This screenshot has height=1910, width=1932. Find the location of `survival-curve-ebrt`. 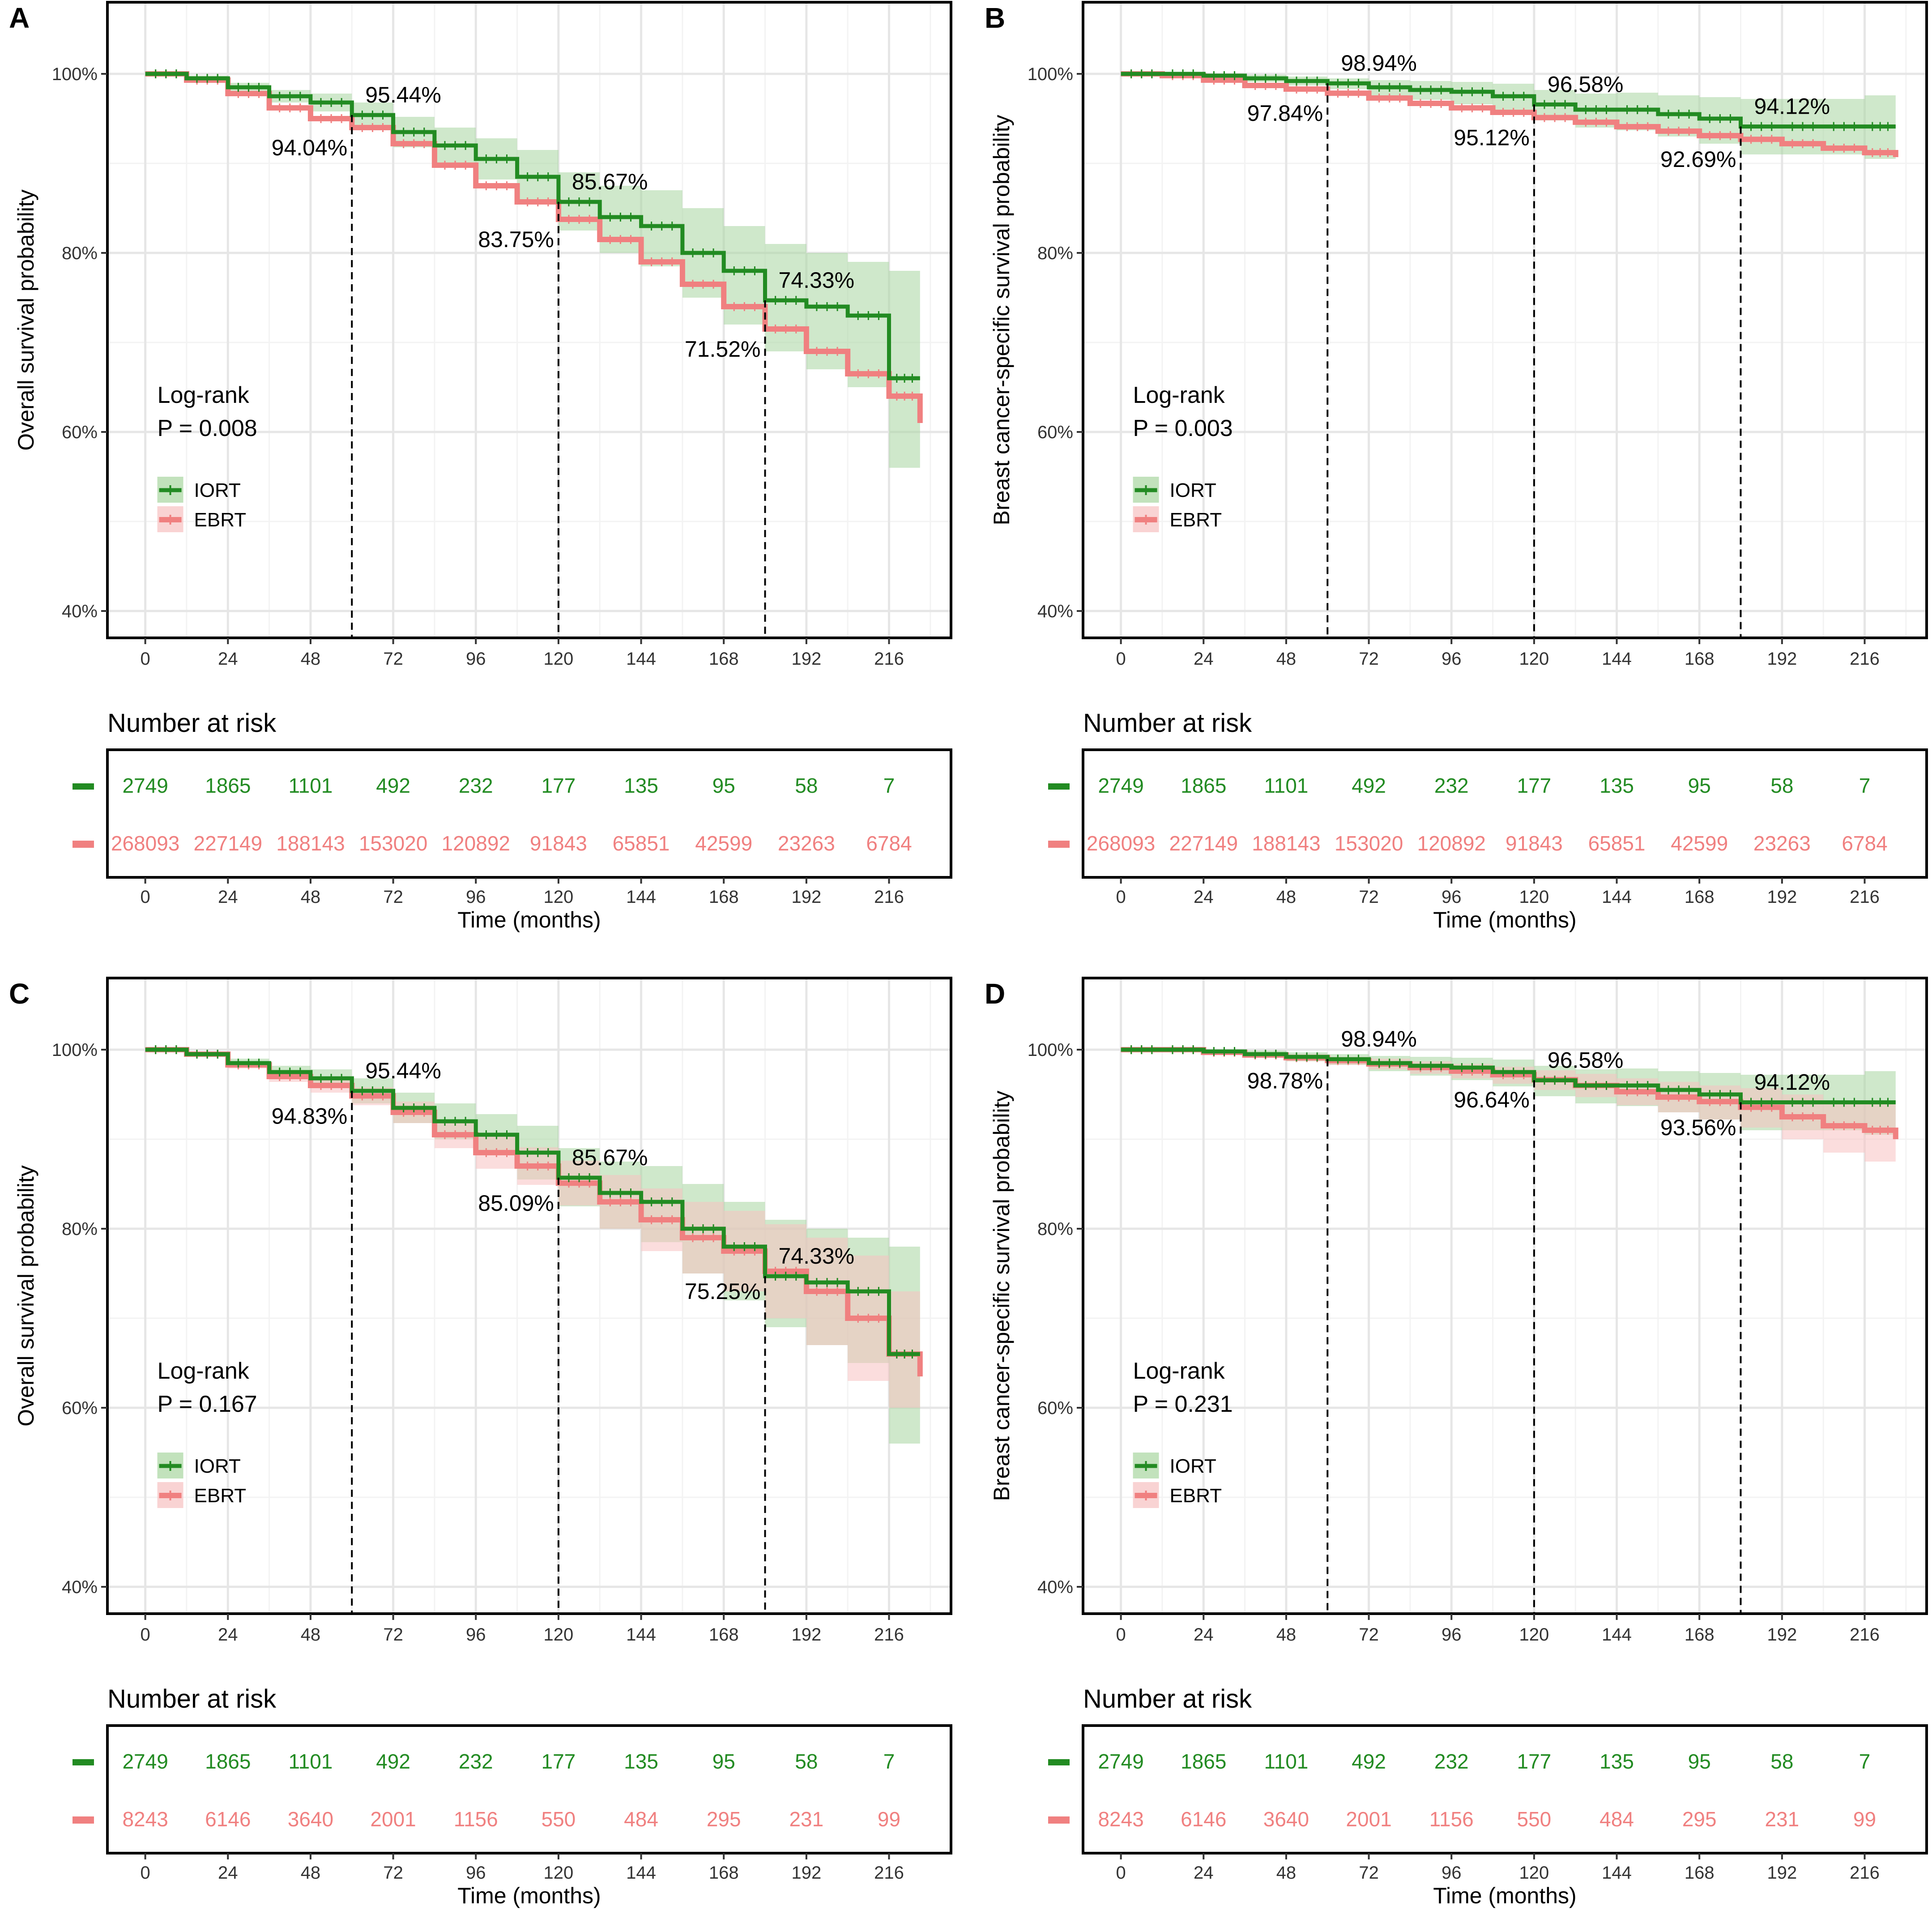

survival-curve-ebrt is located at coordinates (1509, 114).